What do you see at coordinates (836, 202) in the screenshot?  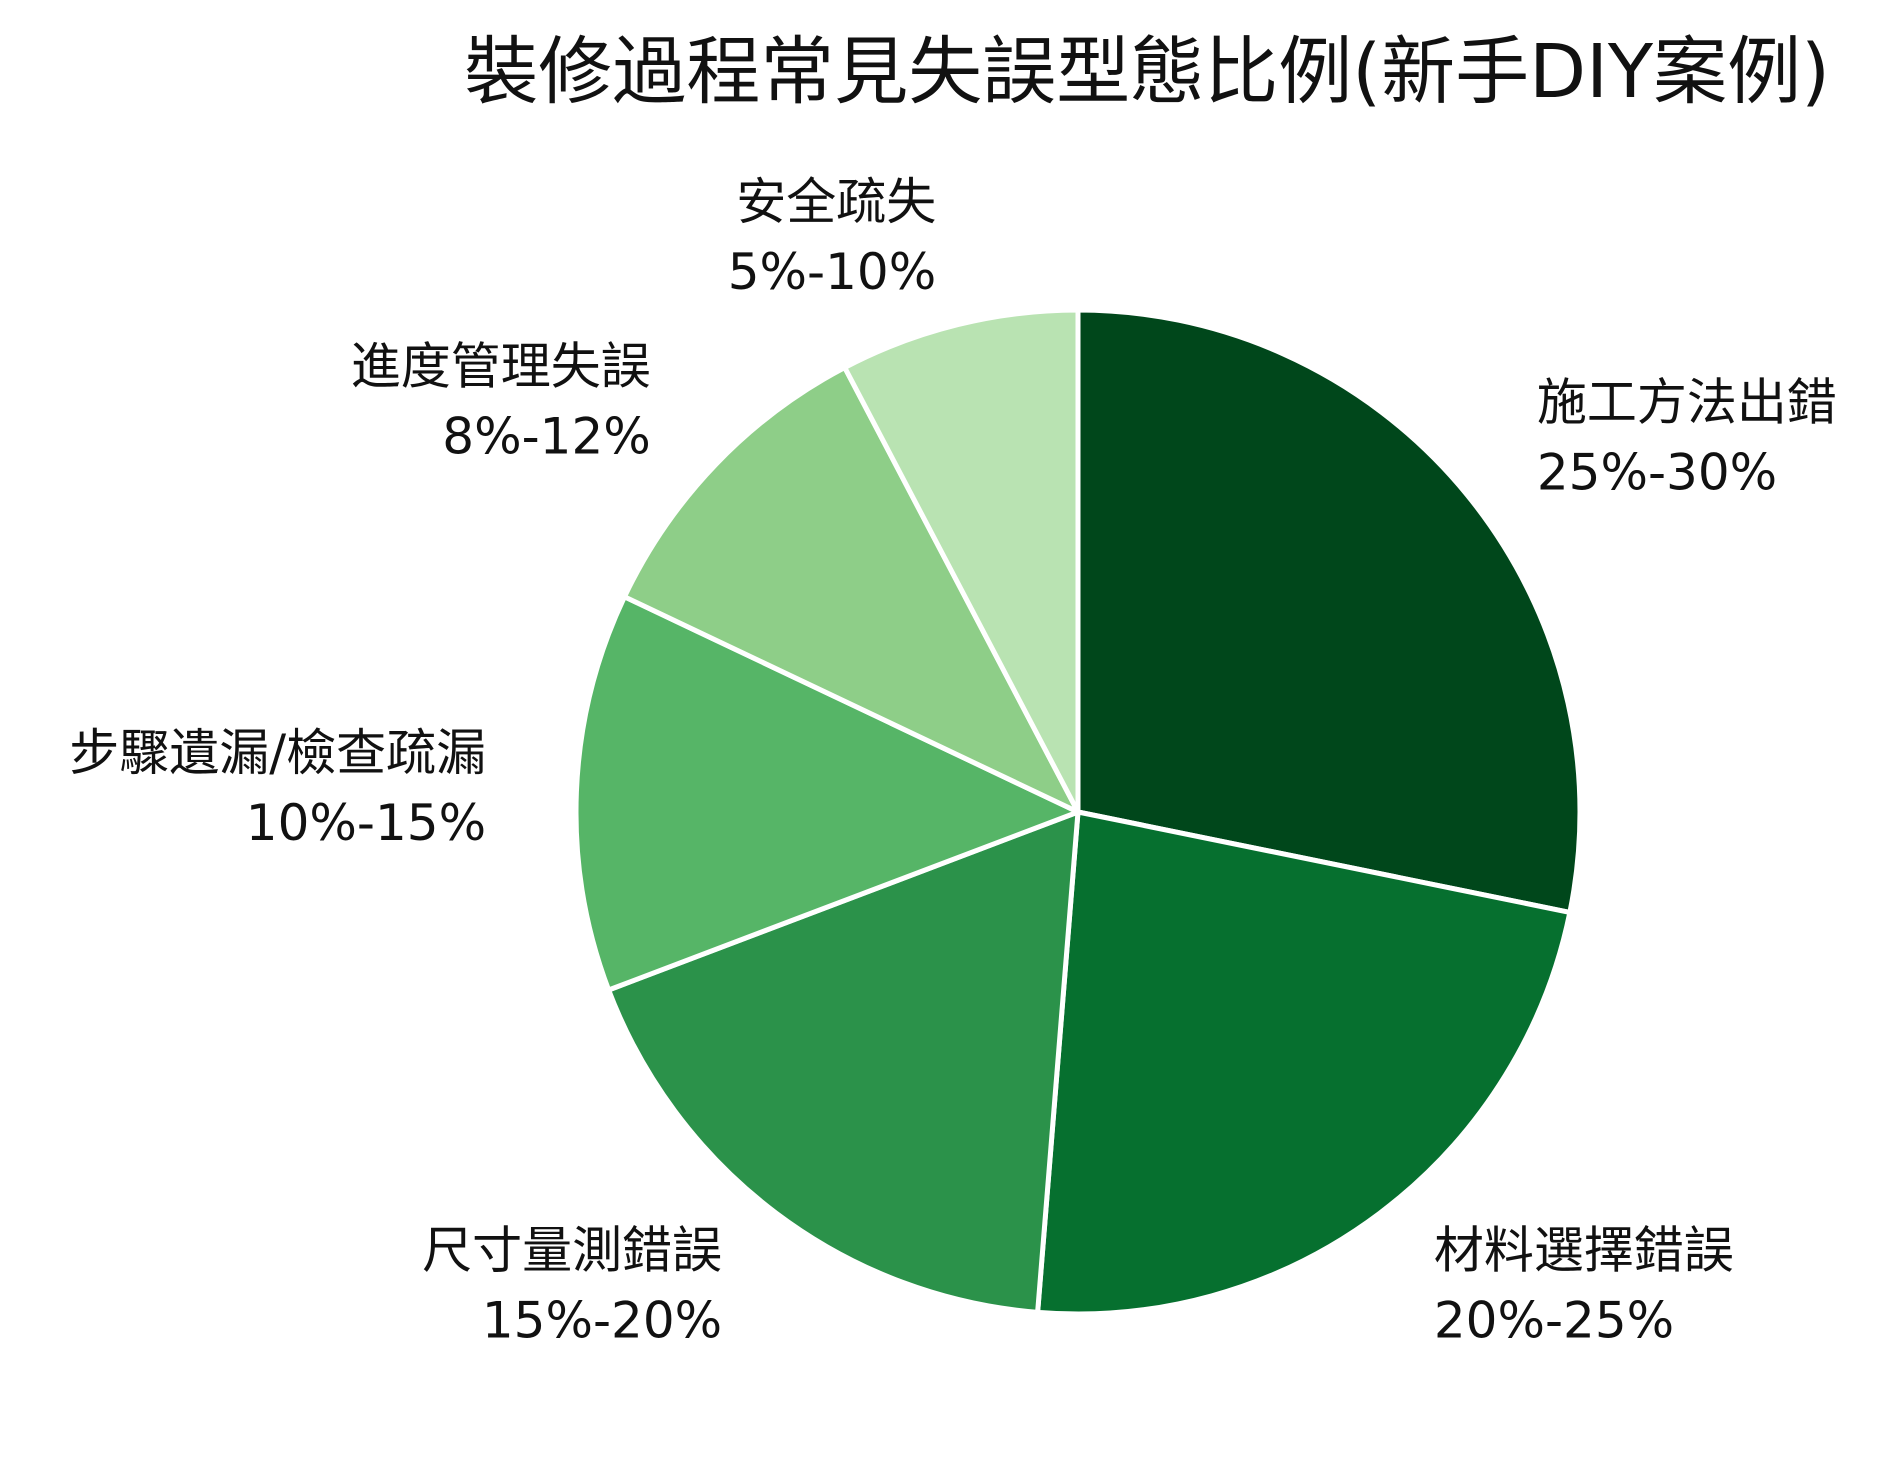 I see `slice-label-name: 安全疏失` at bounding box center [836, 202].